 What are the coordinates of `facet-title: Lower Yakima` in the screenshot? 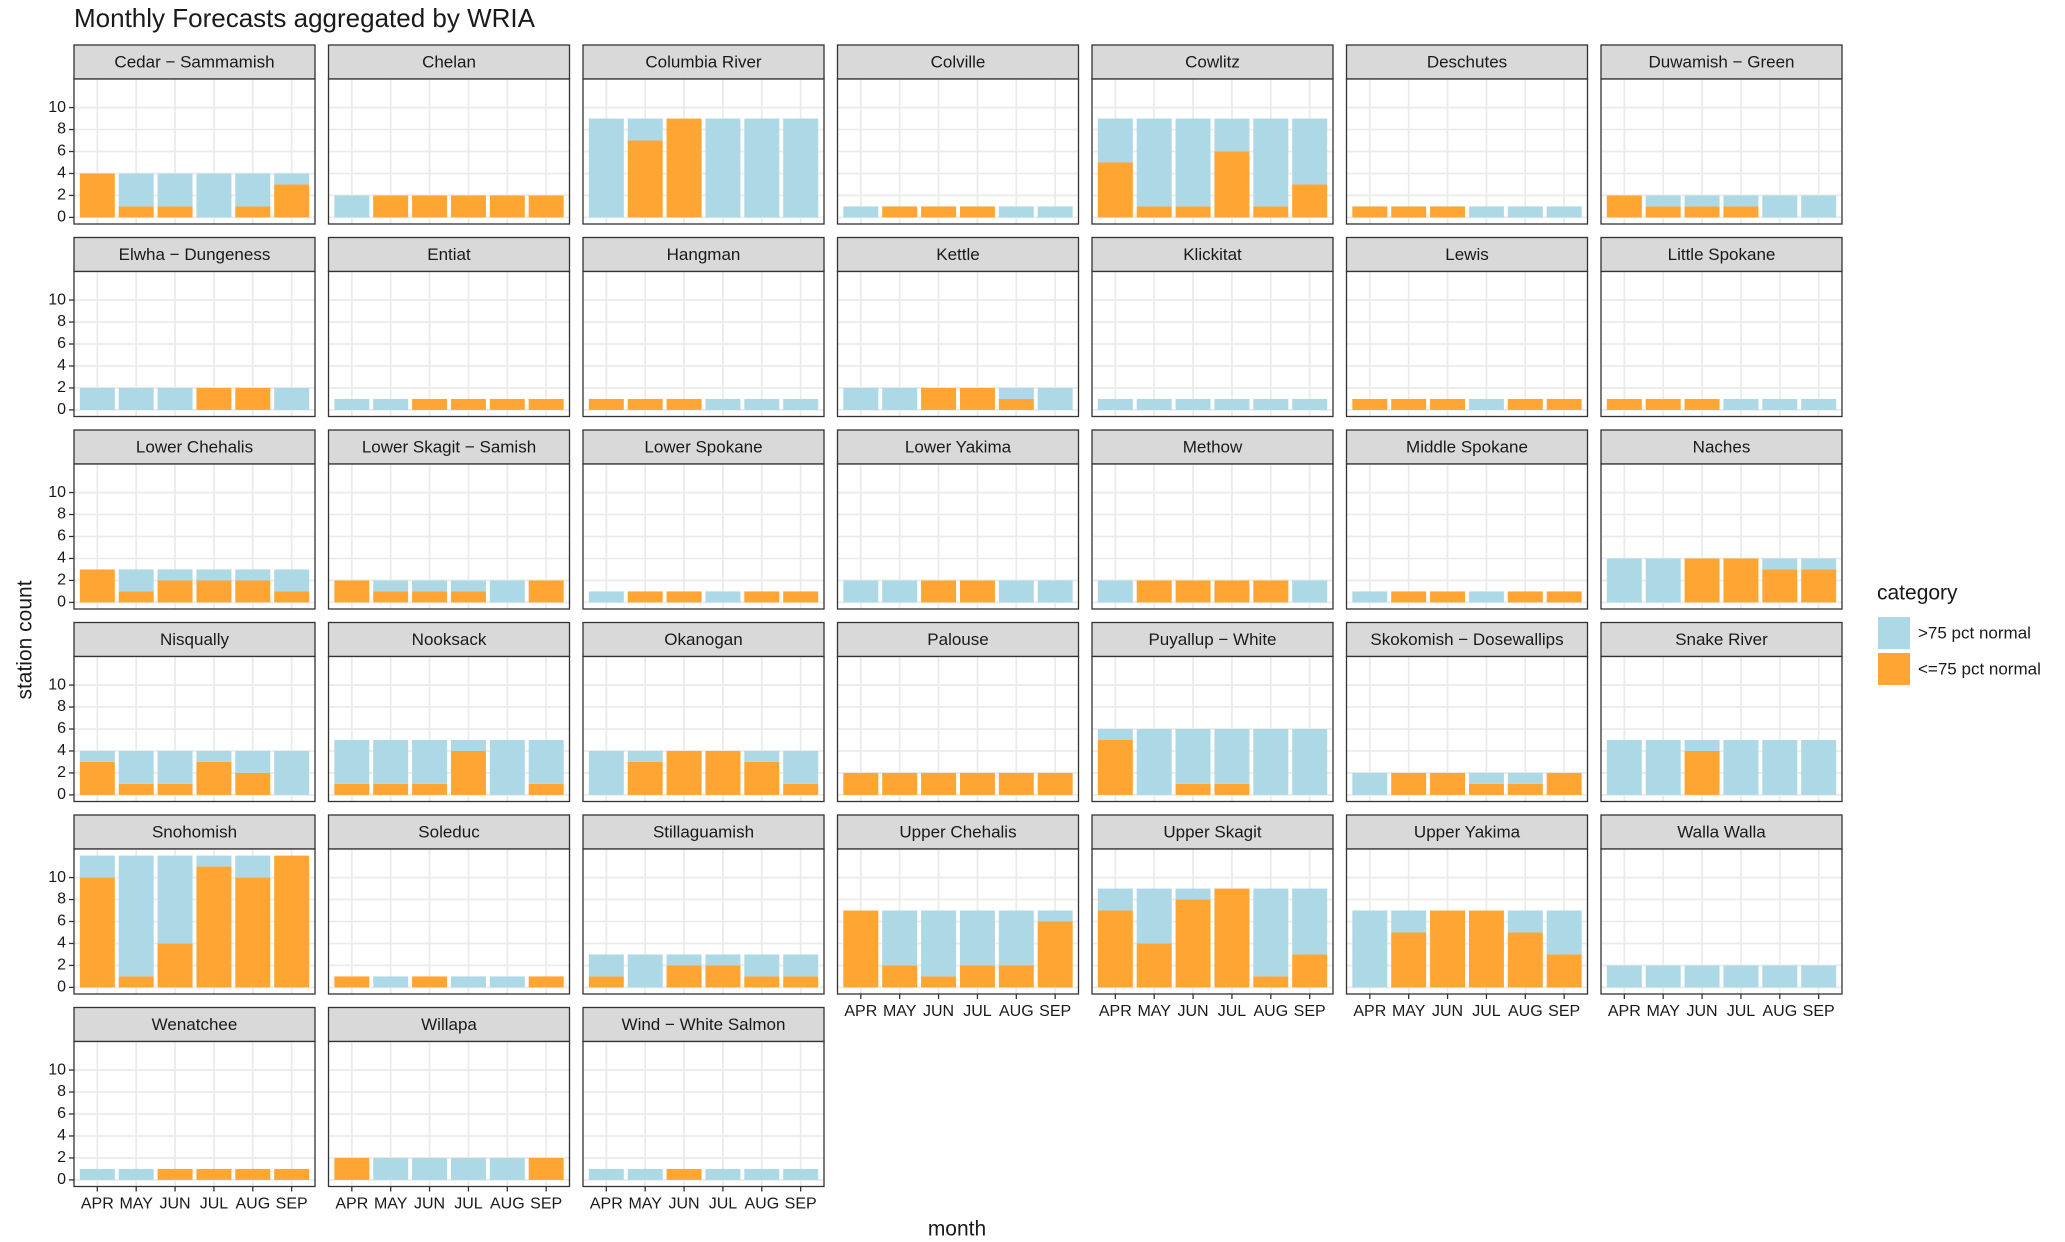 It's located at (958, 446).